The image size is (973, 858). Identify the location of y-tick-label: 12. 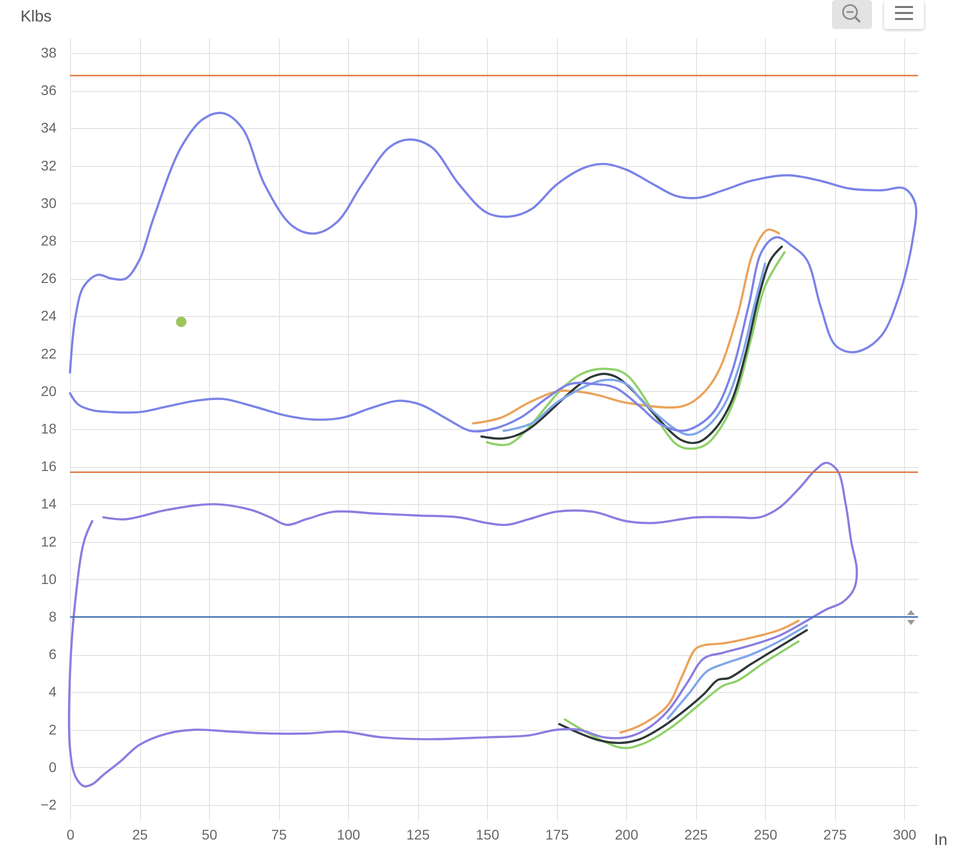
(48, 541).